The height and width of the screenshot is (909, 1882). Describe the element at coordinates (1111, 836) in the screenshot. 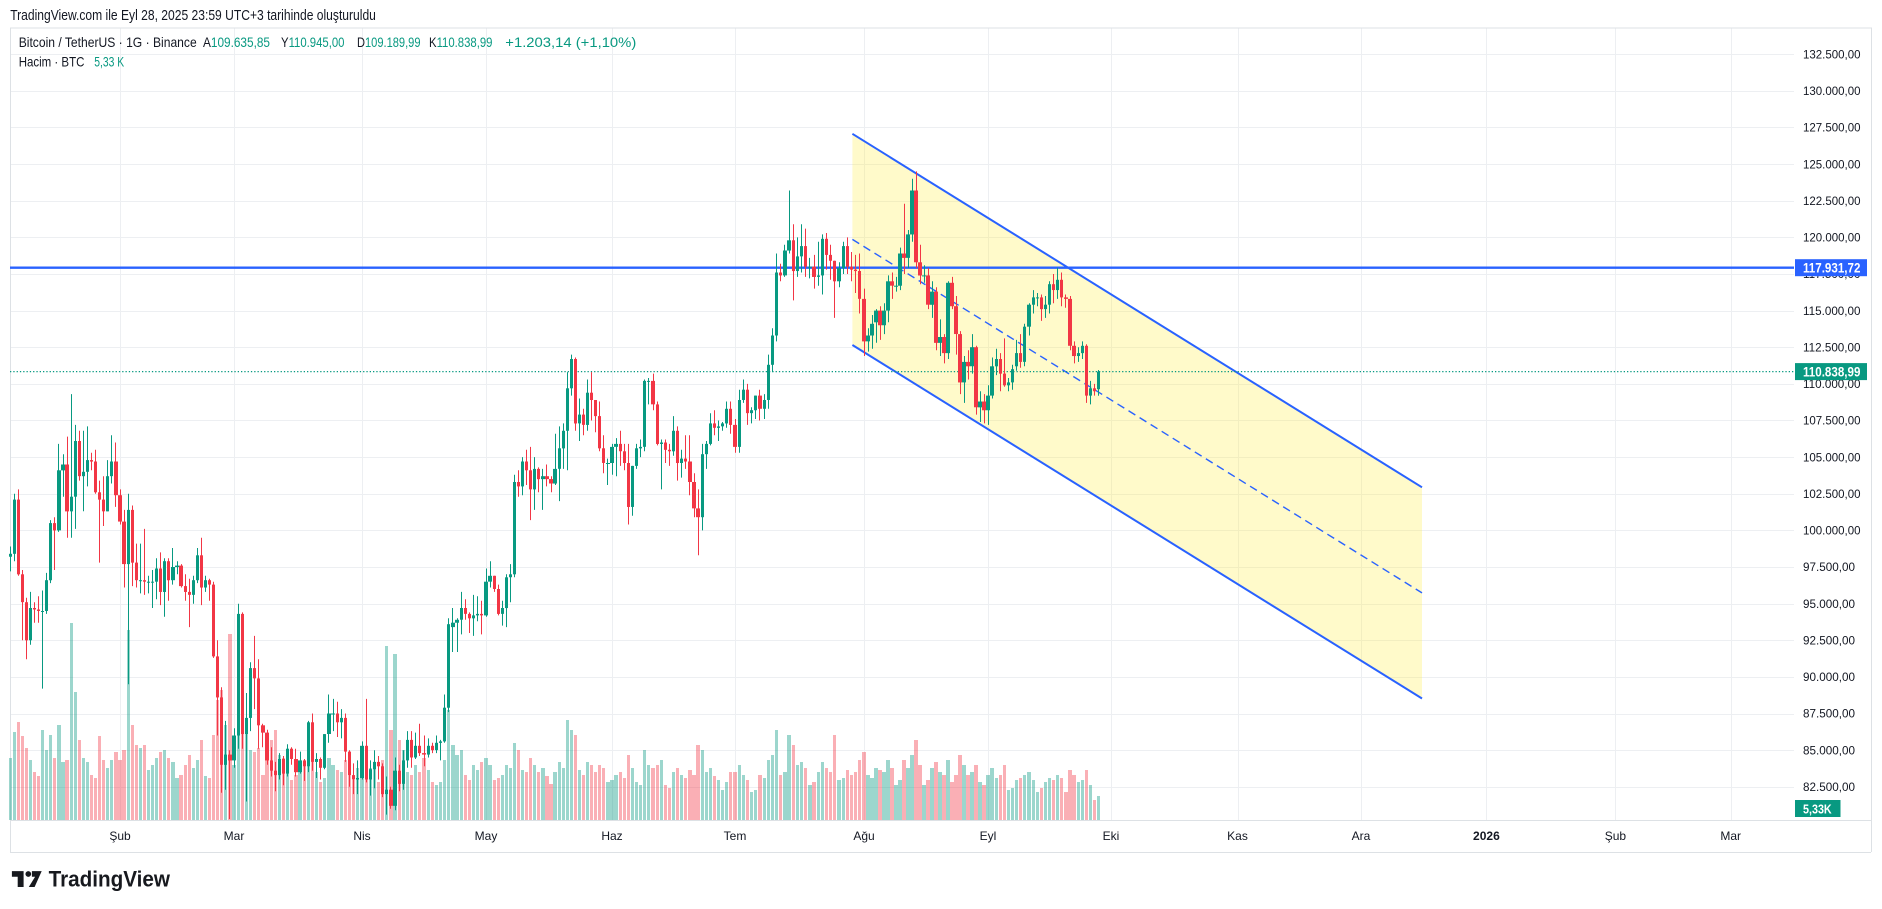

I see `svg-text: Eki` at that location.